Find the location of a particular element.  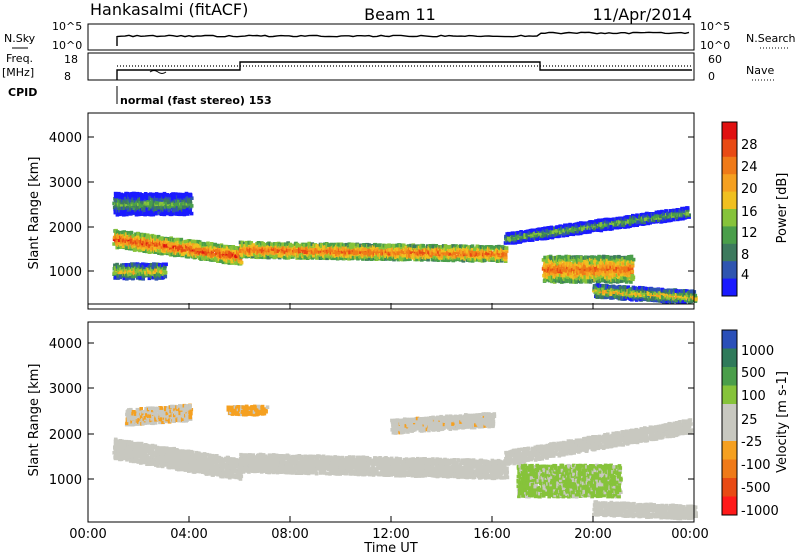

power-x-ticks is located at coordinates (391, 306).